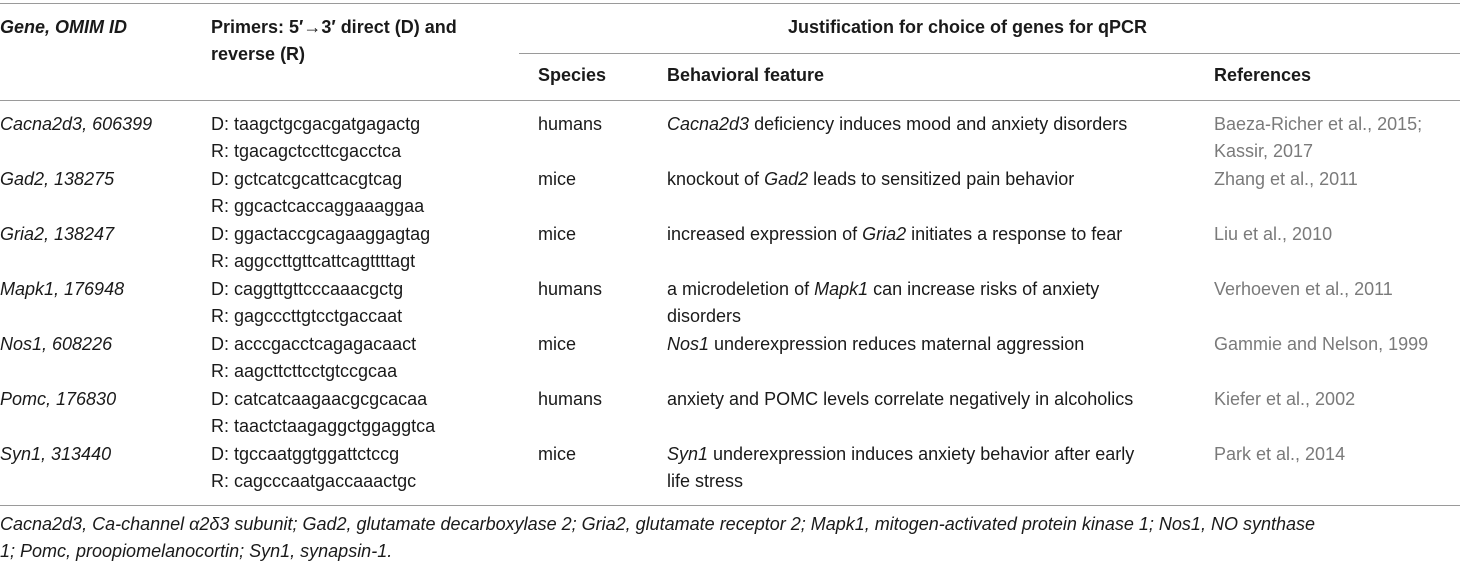 This screenshot has width=1460, height=565. Describe the element at coordinates (305, 454) in the screenshot. I see `primer-direct: D: tgccaatggtggattctccg` at that location.